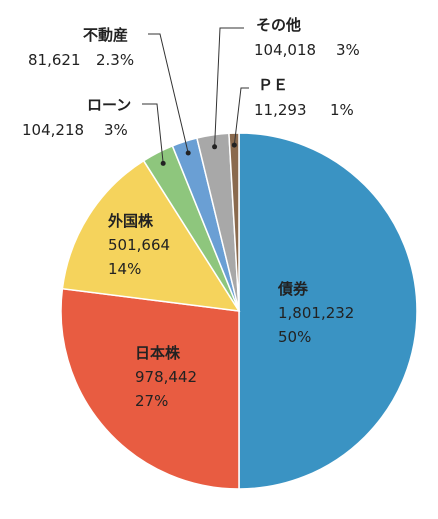  Describe the element at coordinates (273, 85) in the screenshot. I see `pe-name: ＰＥ` at that location.